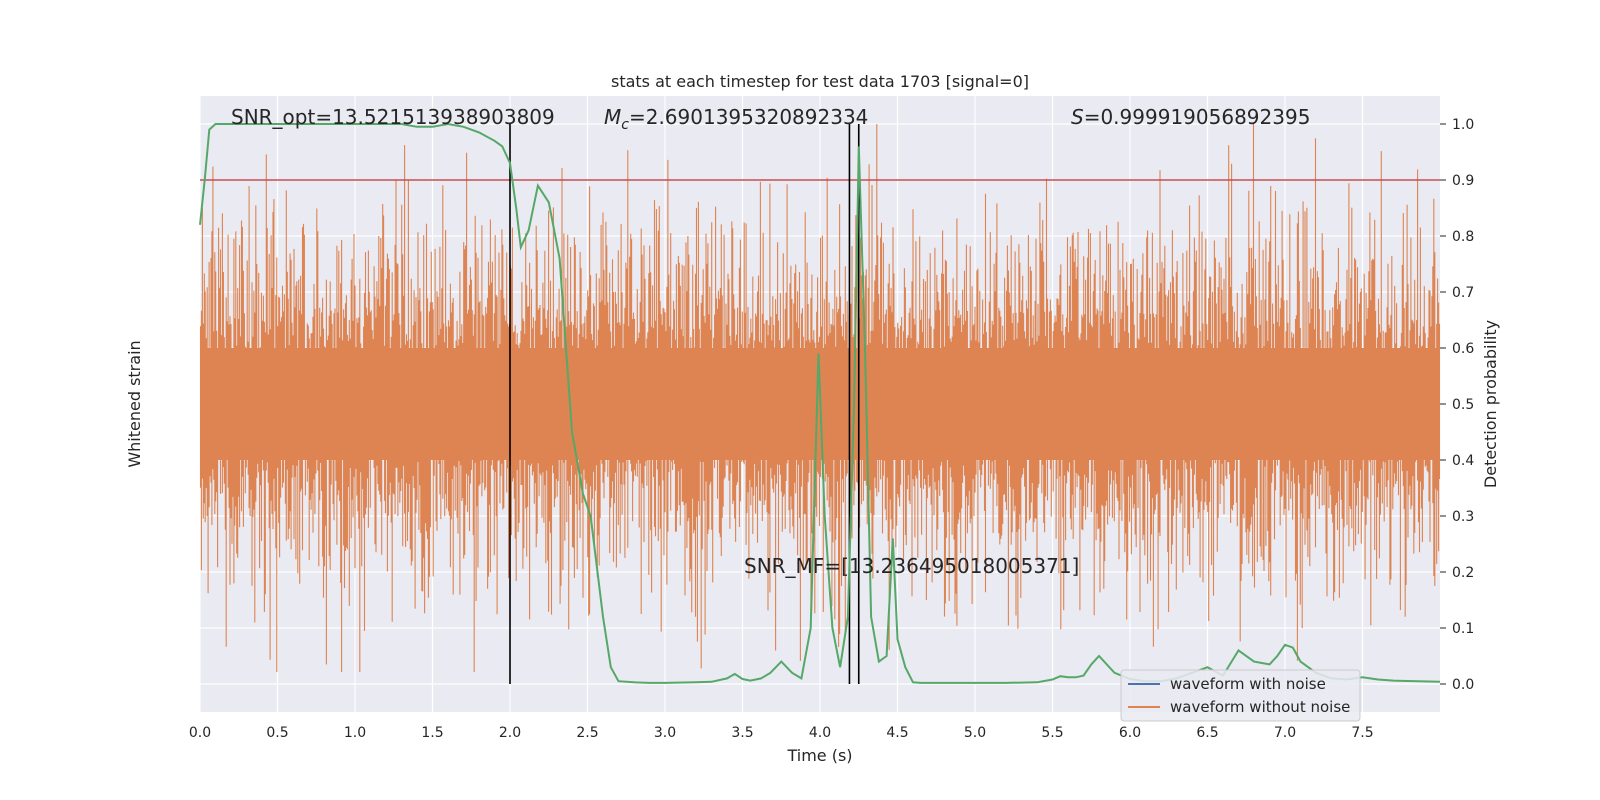 The height and width of the screenshot is (800, 1600). Describe the element at coordinates (1077, 117) in the screenshot. I see `annotation-s-symbol: S` at that location.